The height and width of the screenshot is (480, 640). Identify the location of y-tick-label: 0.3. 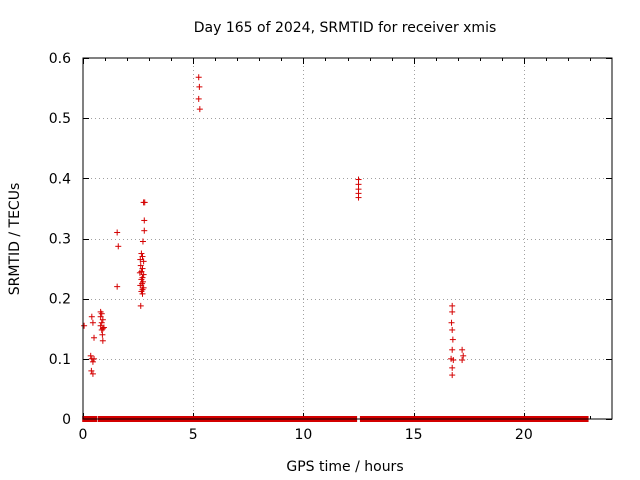
(60, 240).